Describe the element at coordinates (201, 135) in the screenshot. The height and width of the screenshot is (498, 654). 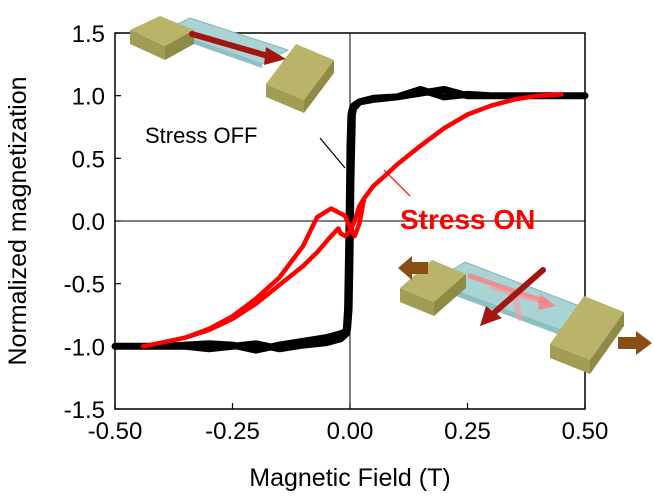
I see `annotation-stress-off: Stress OFF` at that location.